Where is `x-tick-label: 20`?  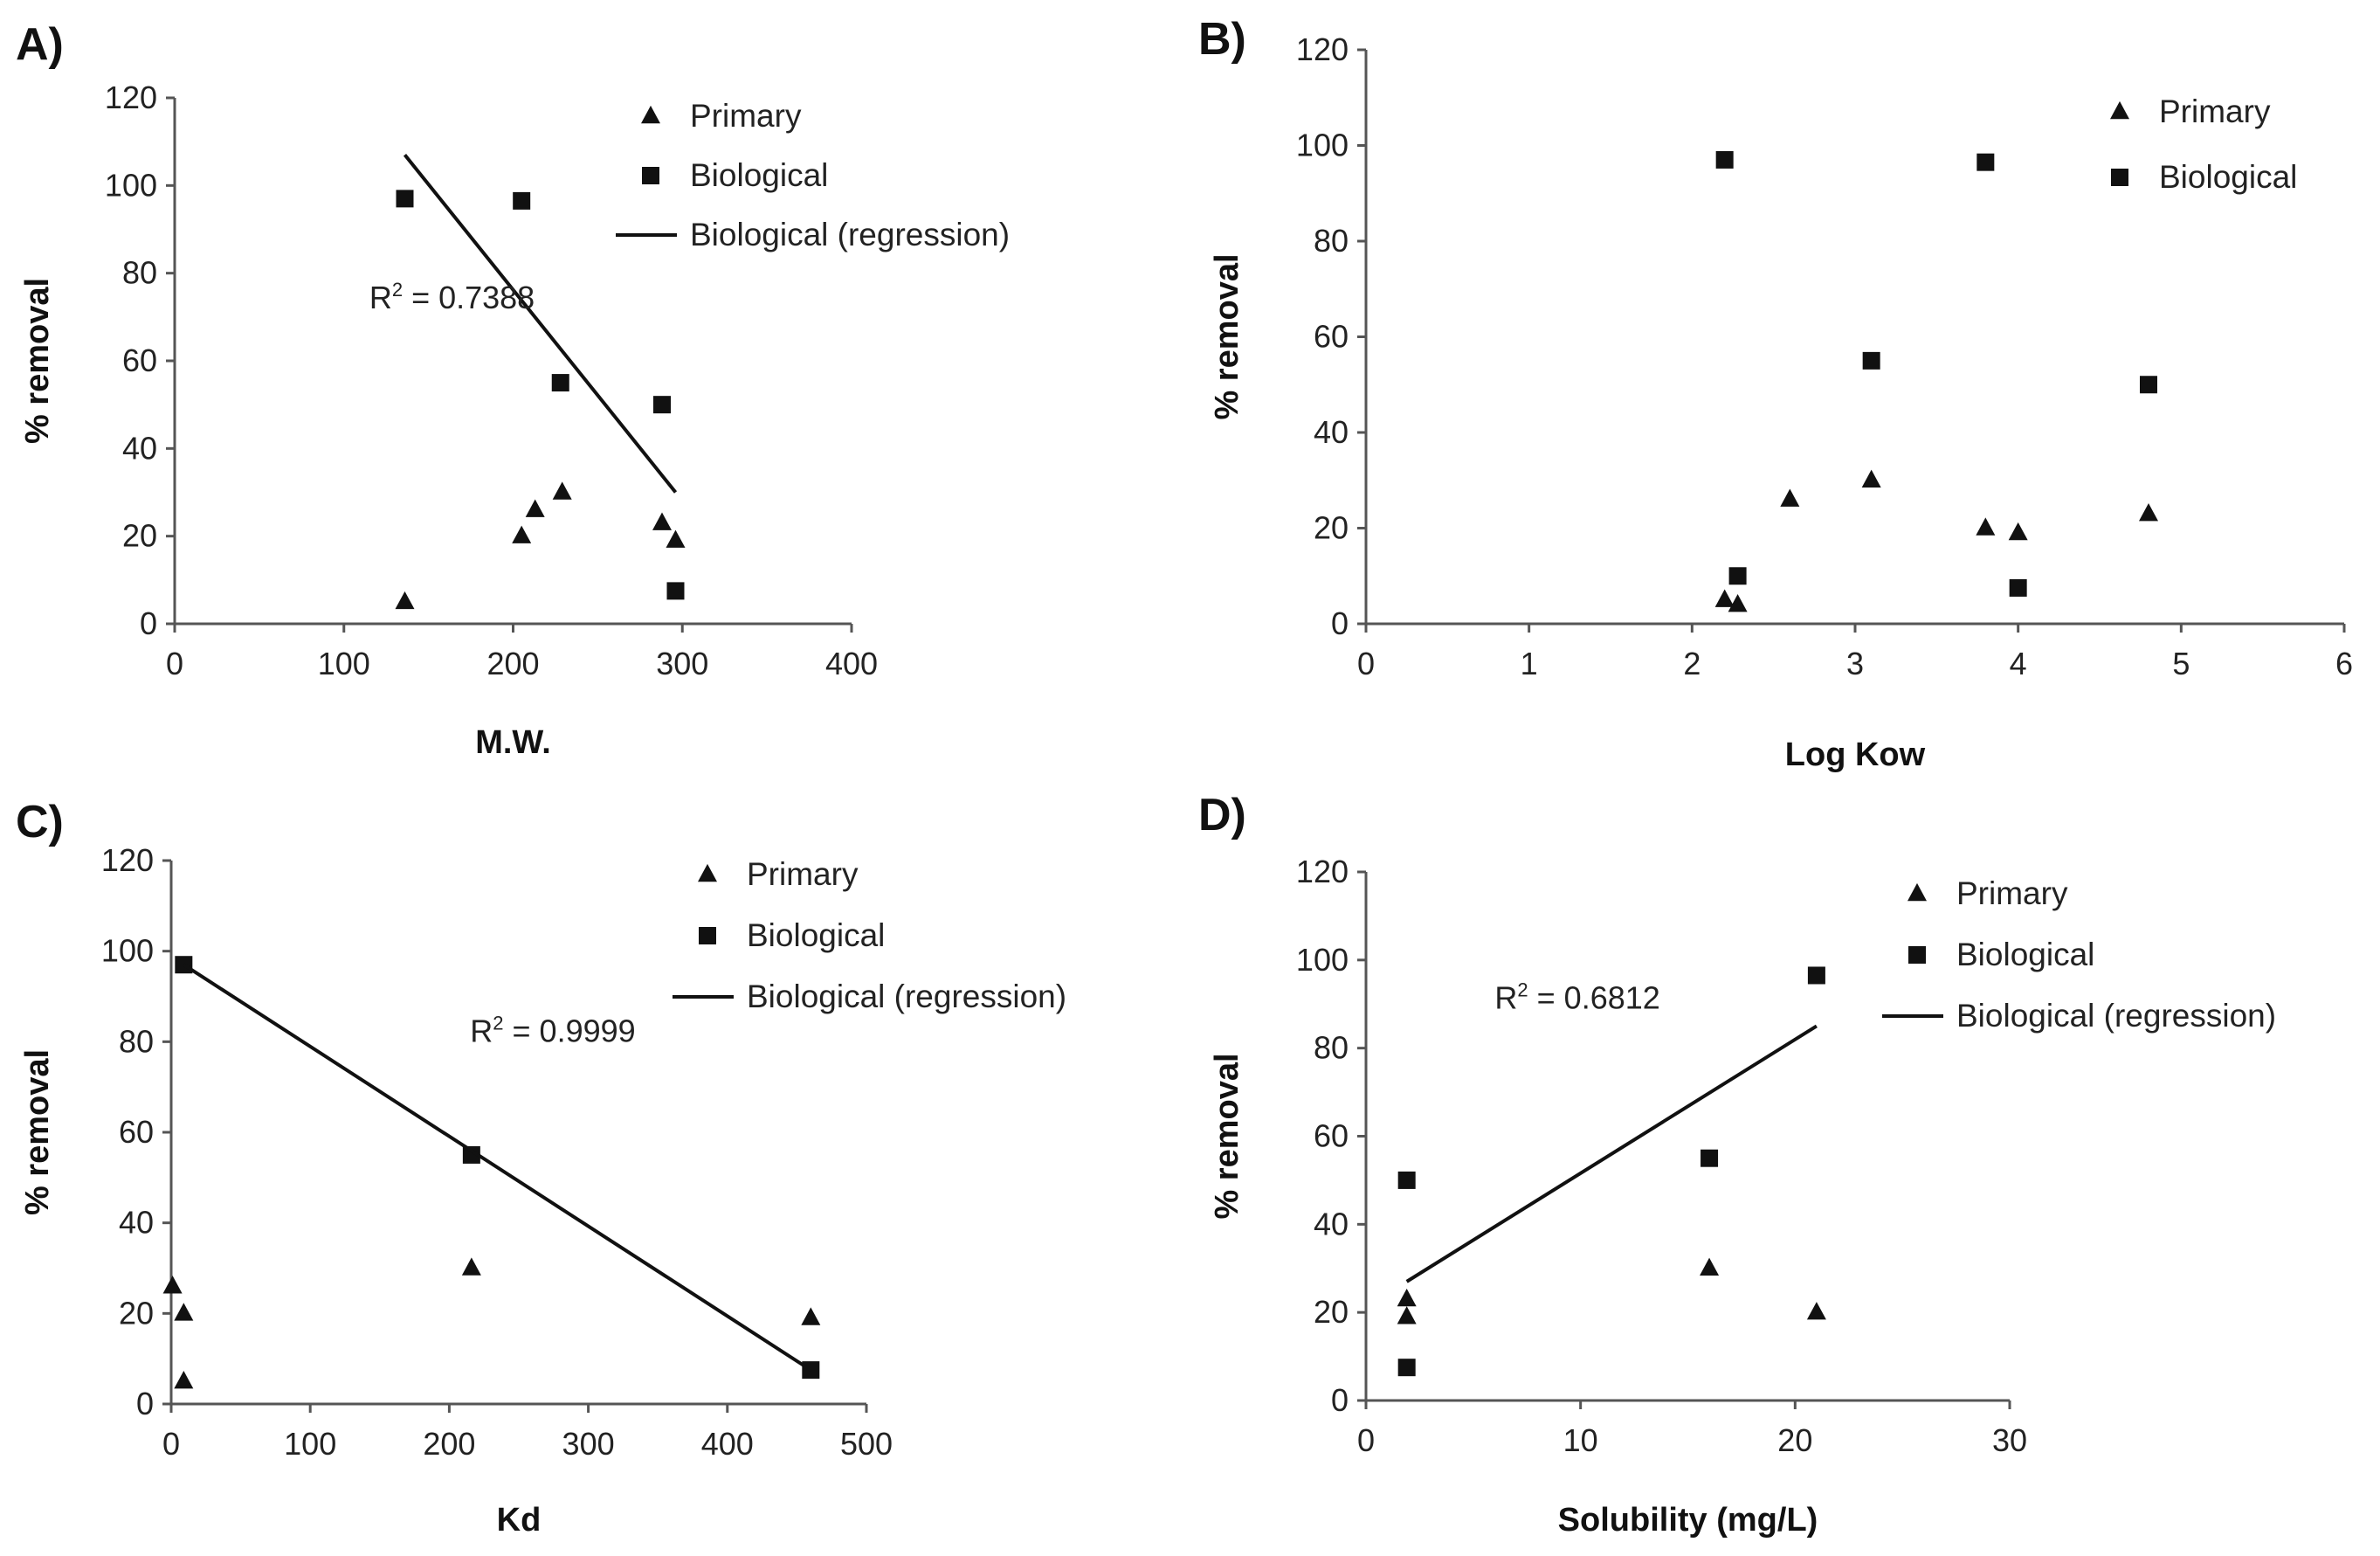
x-tick-label: 20 is located at coordinates (1794, 1440).